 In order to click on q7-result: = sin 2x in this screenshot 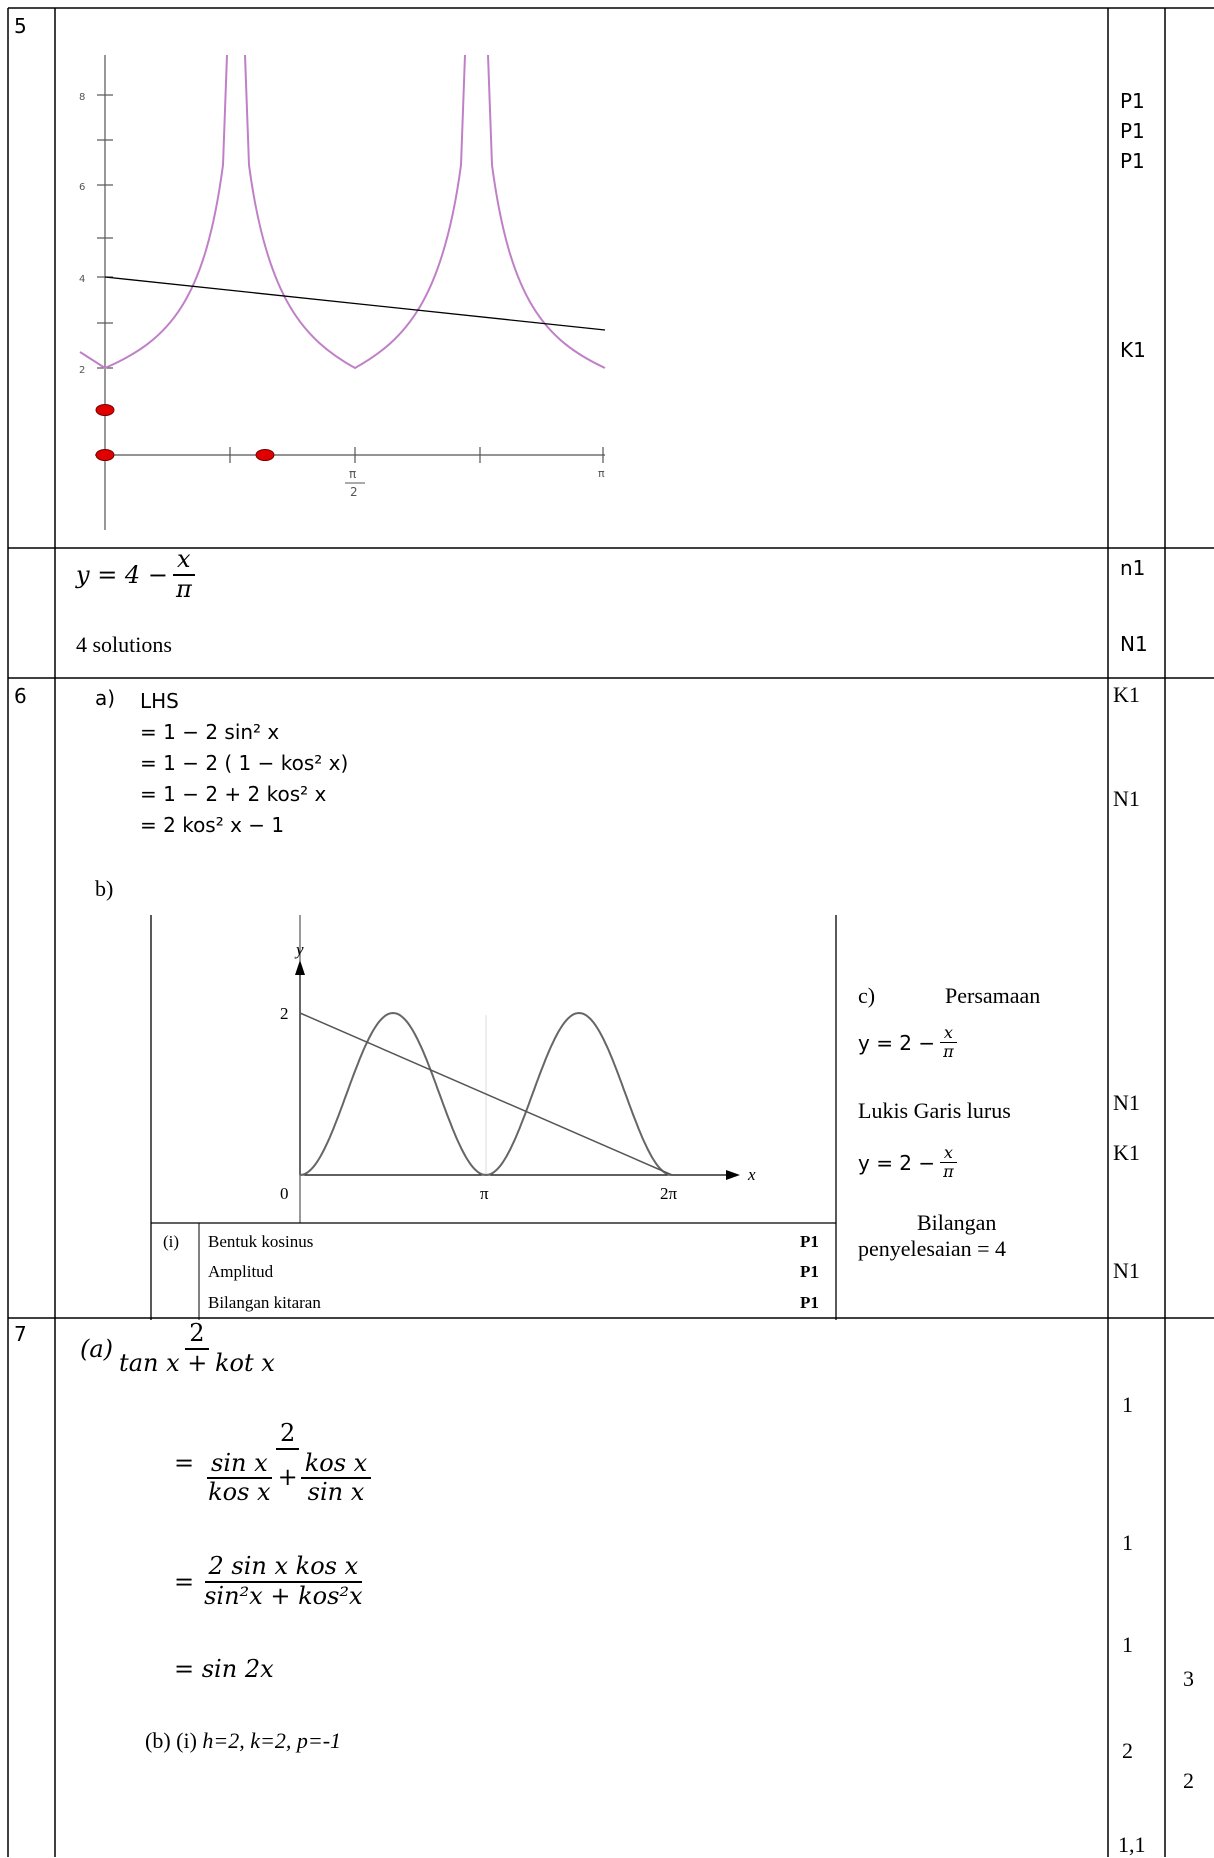, I will do `click(224, 1669)`.